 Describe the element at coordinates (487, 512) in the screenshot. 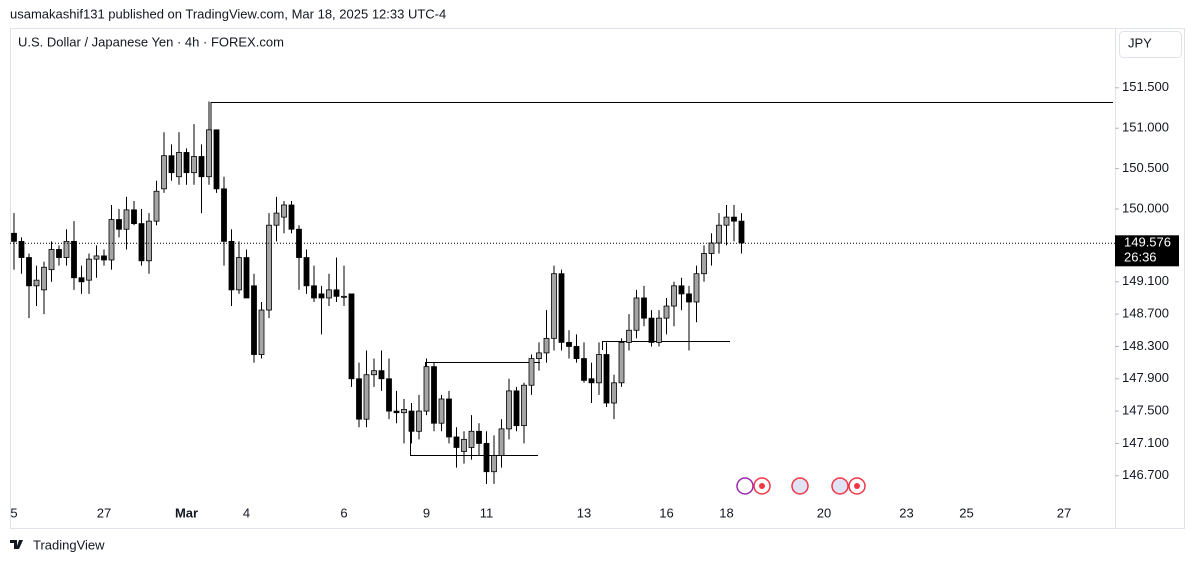

I see `x-tick-label: 11` at that location.